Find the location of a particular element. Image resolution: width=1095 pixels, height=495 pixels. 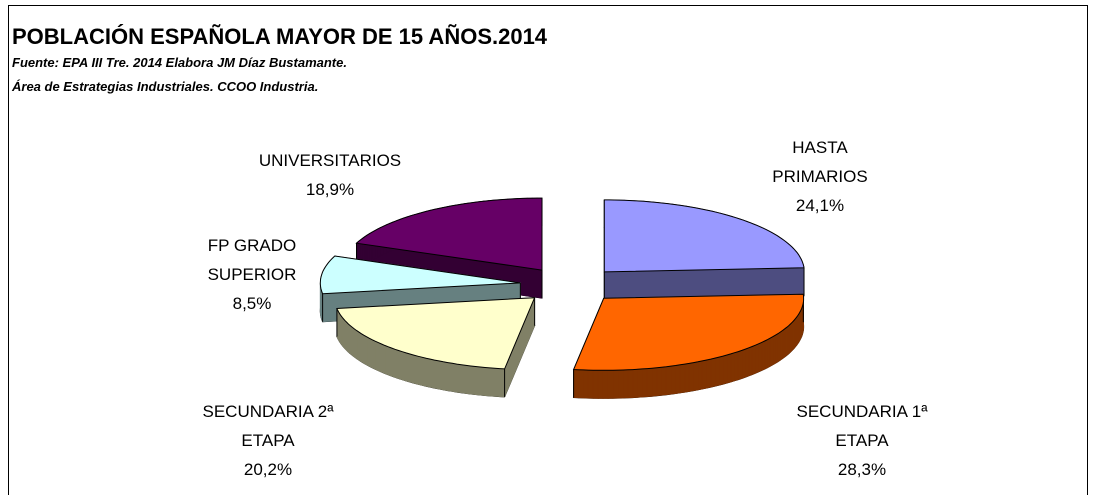

value-label: 24,1% is located at coordinates (820, 205).